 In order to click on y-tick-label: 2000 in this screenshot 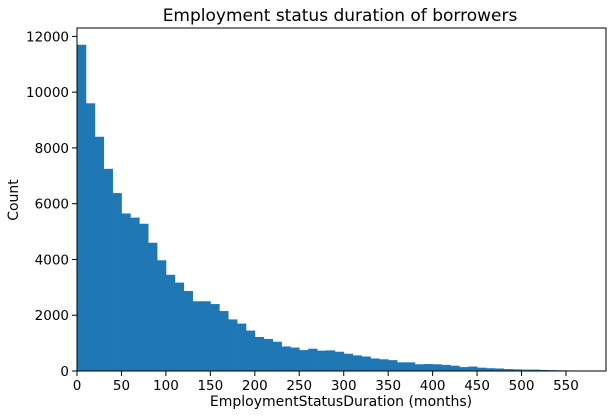, I will do `click(52, 316)`.